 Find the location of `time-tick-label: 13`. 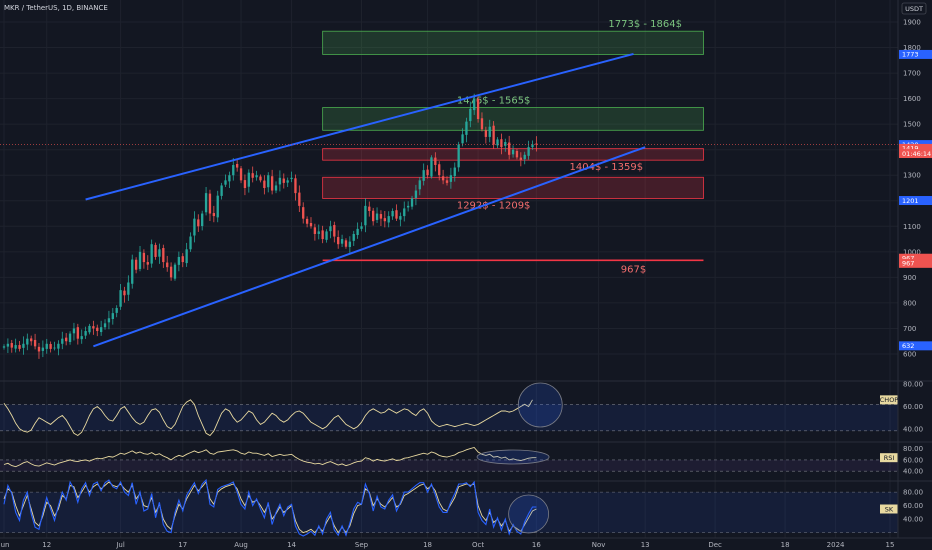

time-tick-label: 13 is located at coordinates (645, 545).